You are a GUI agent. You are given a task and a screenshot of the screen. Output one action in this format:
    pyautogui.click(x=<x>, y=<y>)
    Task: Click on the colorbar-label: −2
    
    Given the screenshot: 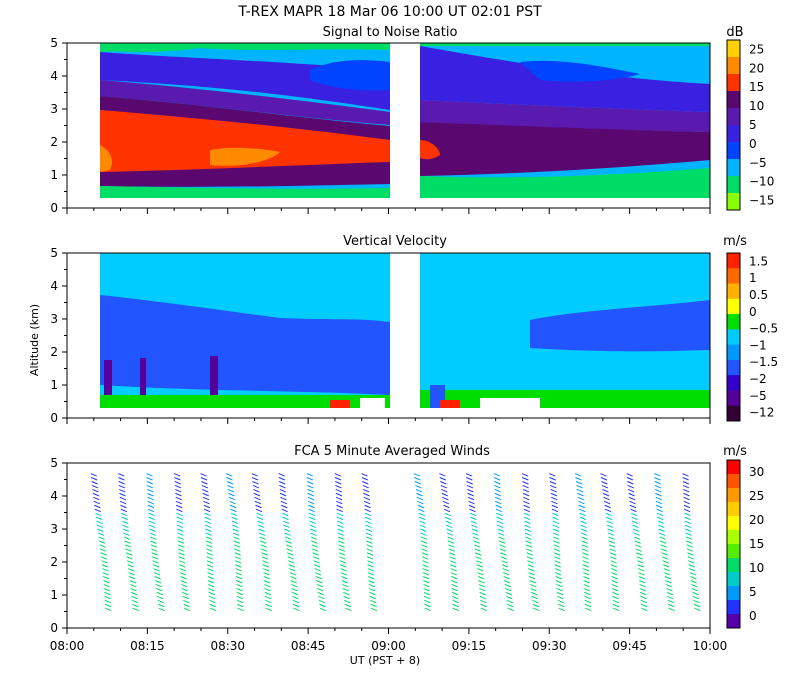 What is the action you would take?
    pyautogui.click(x=758, y=379)
    